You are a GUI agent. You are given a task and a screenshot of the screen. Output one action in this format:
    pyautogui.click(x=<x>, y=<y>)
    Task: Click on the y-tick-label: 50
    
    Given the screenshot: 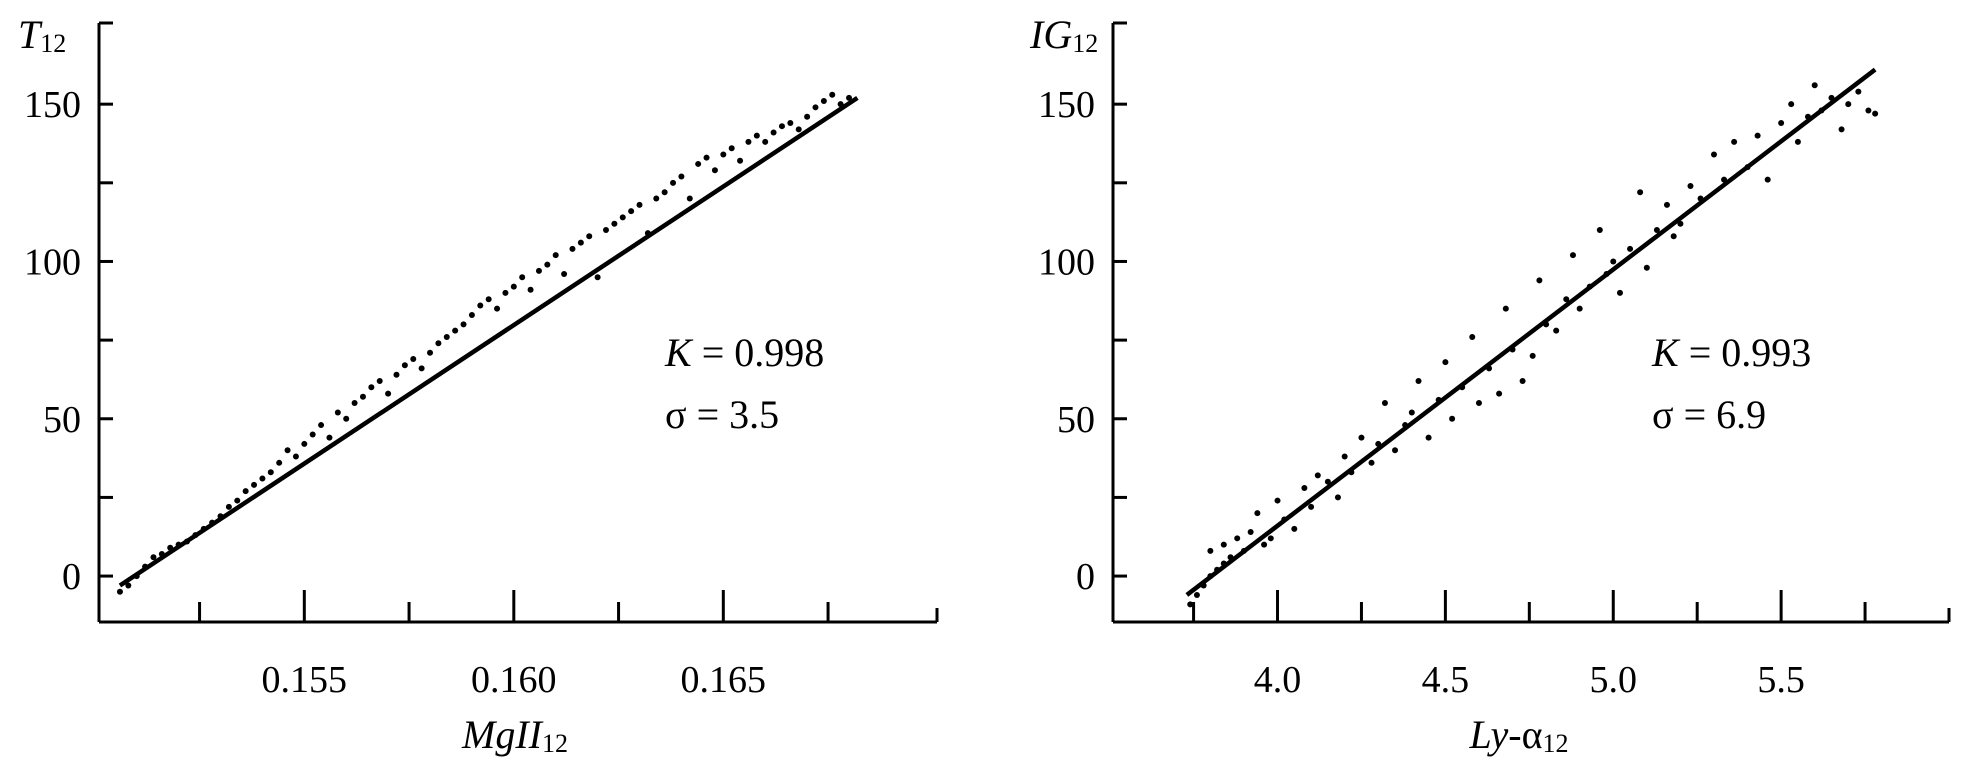 What is the action you would take?
    pyautogui.click(x=1076, y=420)
    